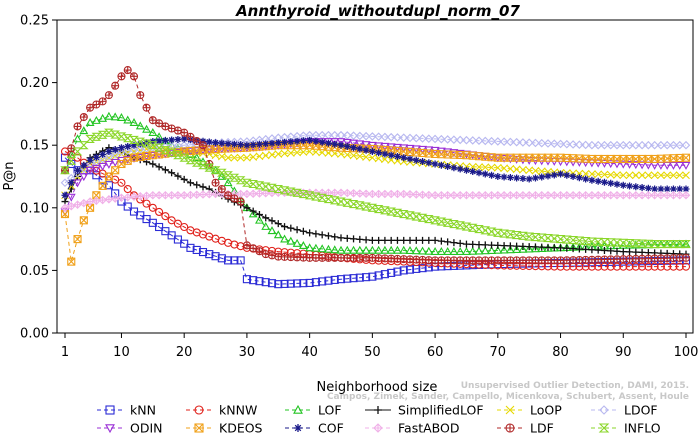 This screenshot has width=699, height=434. Describe the element at coordinates (121, 352) in the screenshot. I see `x-tick-label: 10` at that location.